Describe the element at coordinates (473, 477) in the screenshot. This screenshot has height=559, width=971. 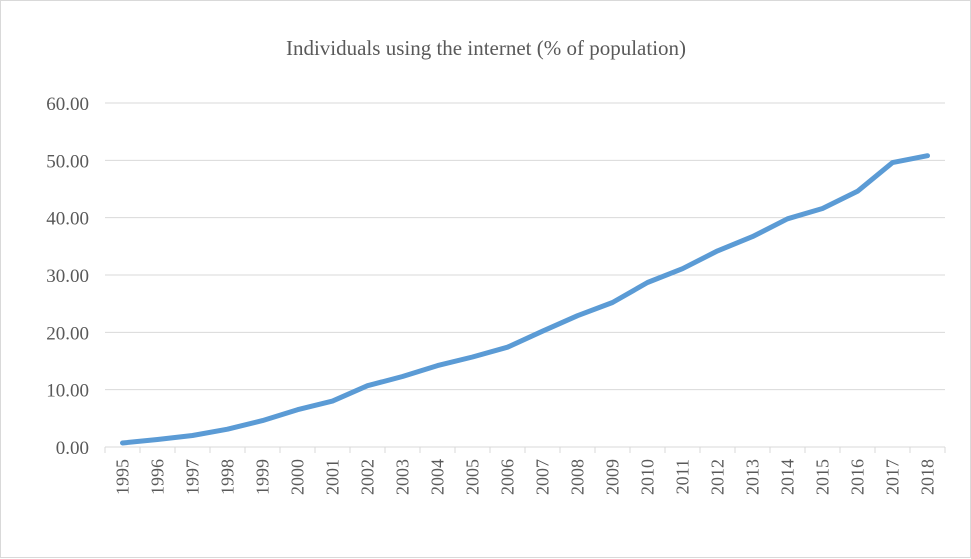
I see `x-tick-label: 2005` at that location.